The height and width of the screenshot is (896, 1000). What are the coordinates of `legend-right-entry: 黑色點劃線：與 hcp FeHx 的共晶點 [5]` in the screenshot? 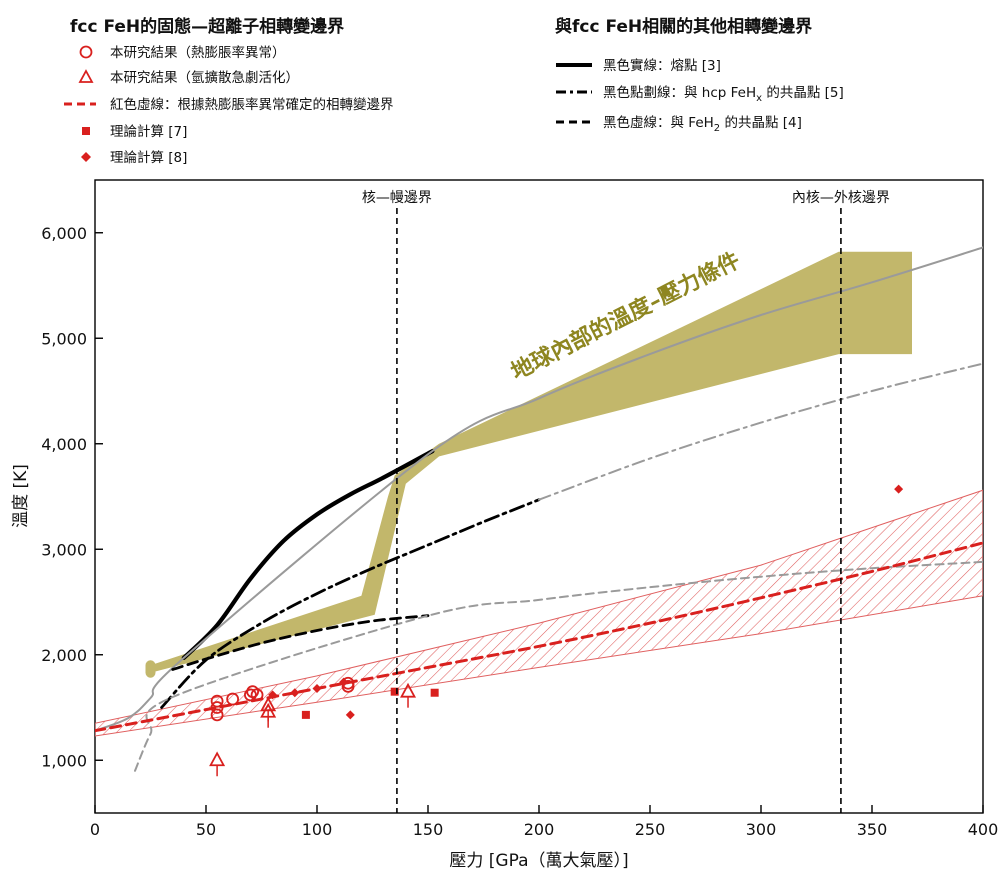 It's located at (700, 94).